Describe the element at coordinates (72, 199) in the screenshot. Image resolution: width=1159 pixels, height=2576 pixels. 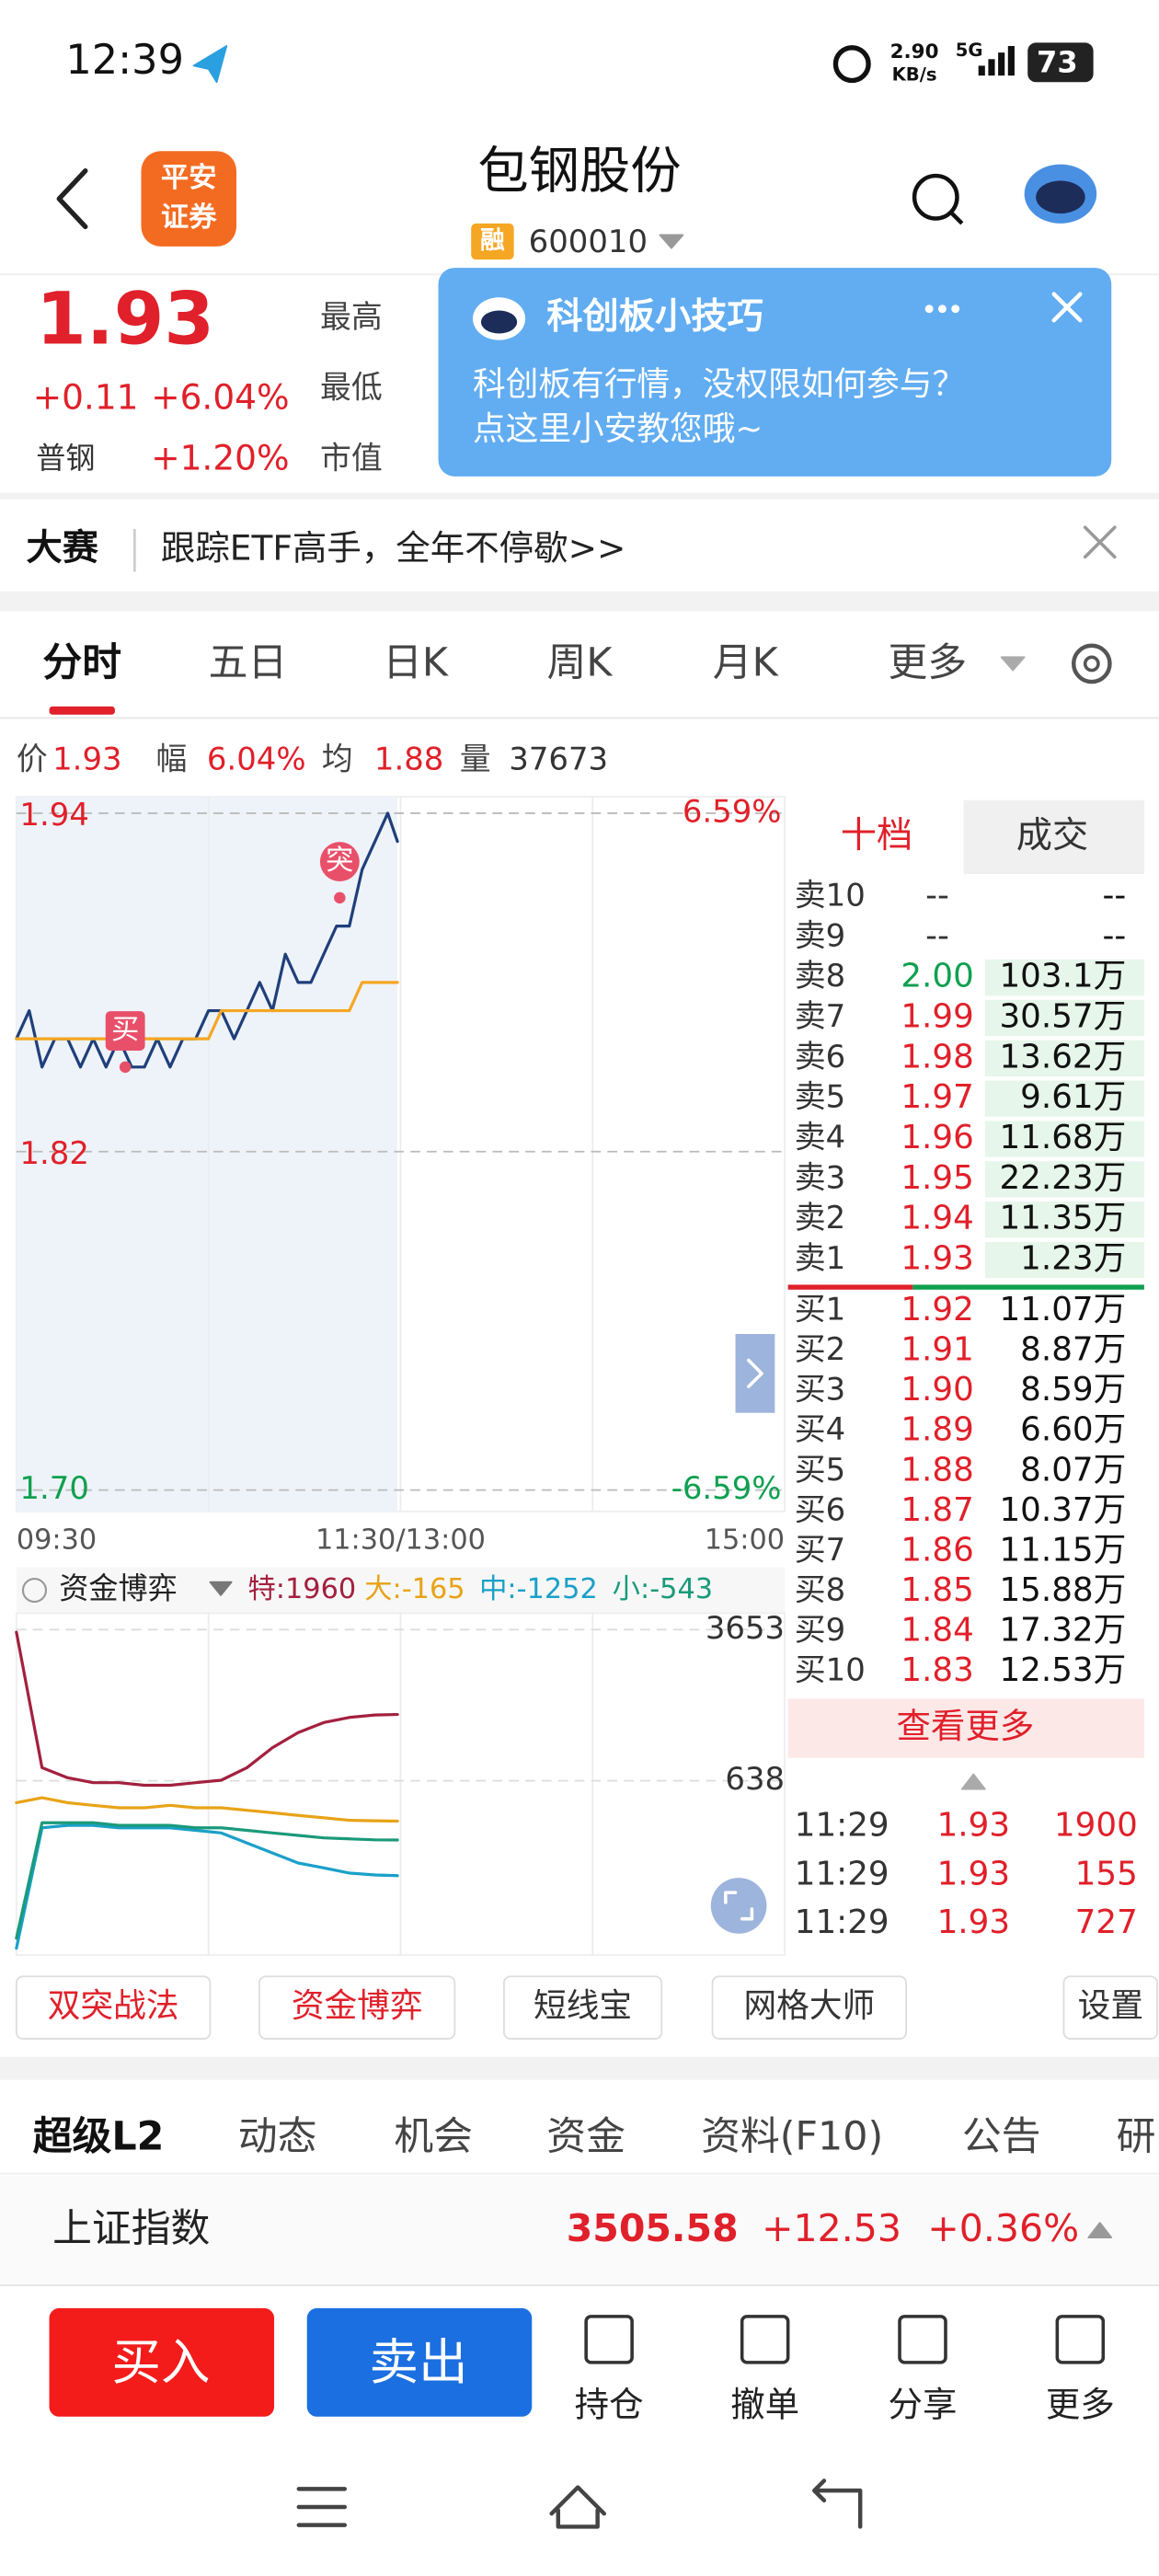
I see `back-button` at that location.